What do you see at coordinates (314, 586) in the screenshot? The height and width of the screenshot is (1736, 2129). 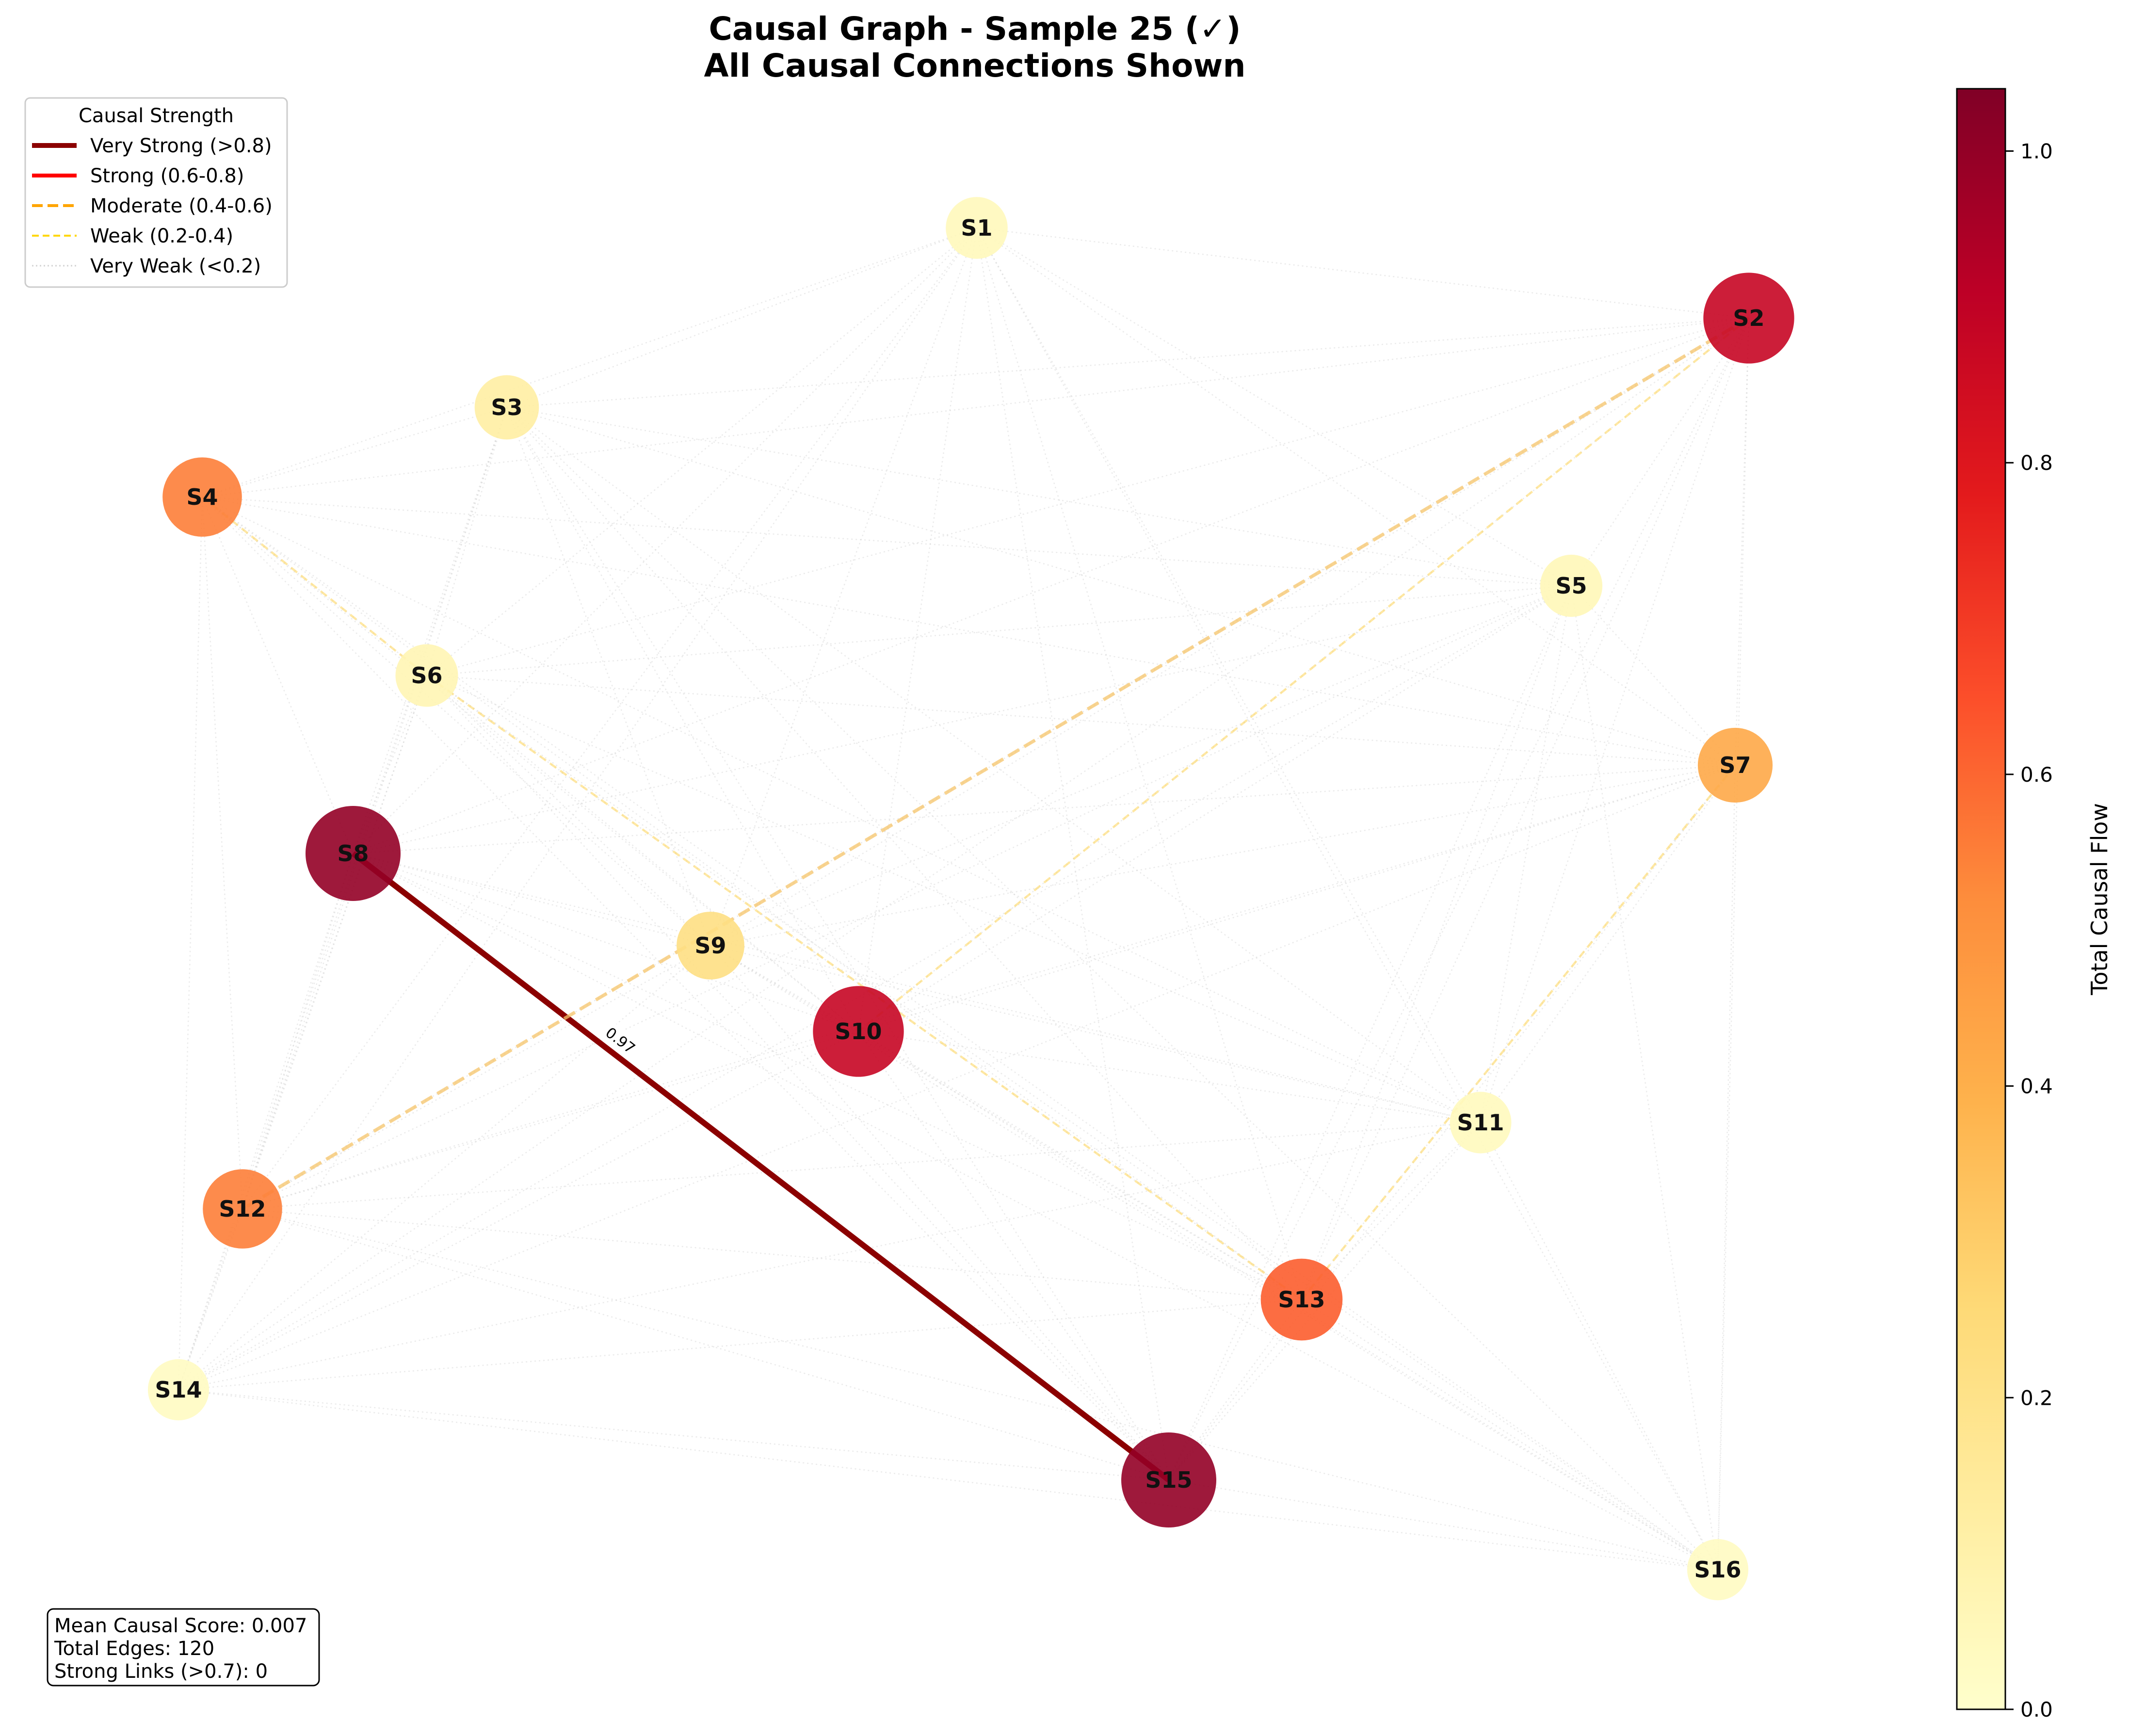 I see `edge-S4-S6` at bounding box center [314, 586].